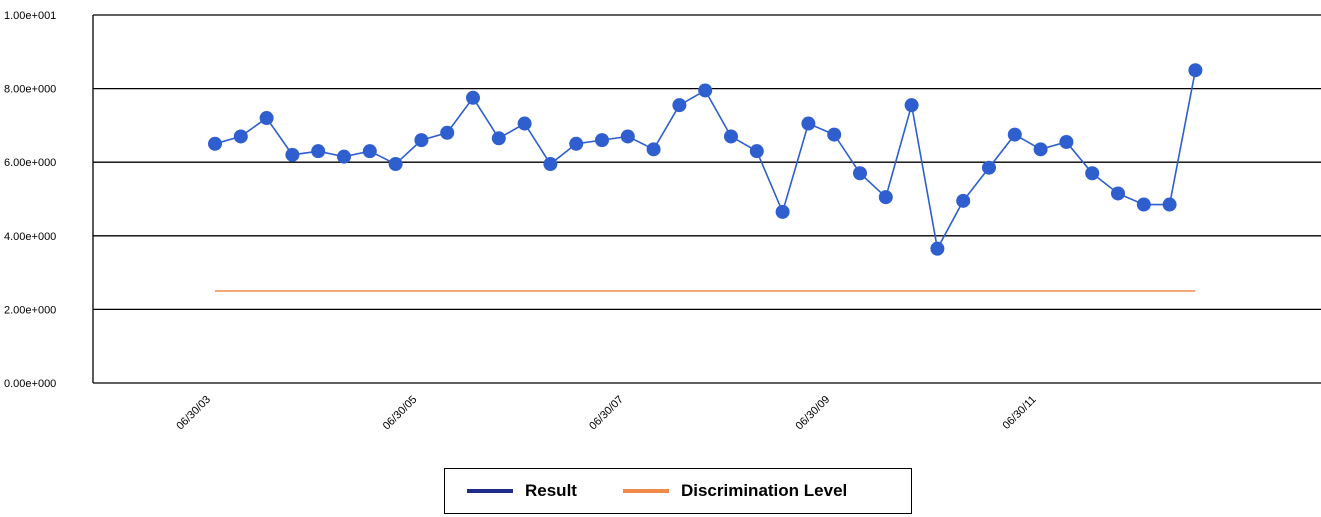 The image size is (1321, 517). What do you see at coordinates (30, 384) in the screenshot?
I see `y-tick-label: 0.00e+000` at bounding box center [30, 384].